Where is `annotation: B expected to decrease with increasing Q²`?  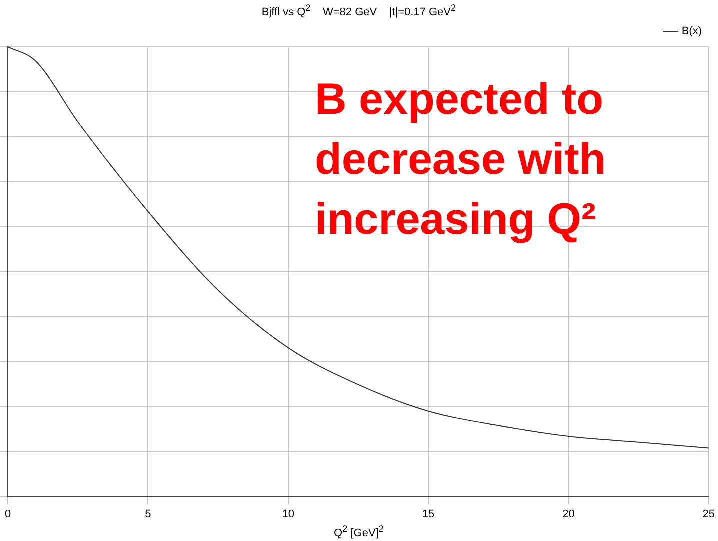 annotation: B expected to decrease with increasing Q² is located at coordinates (461, 160).